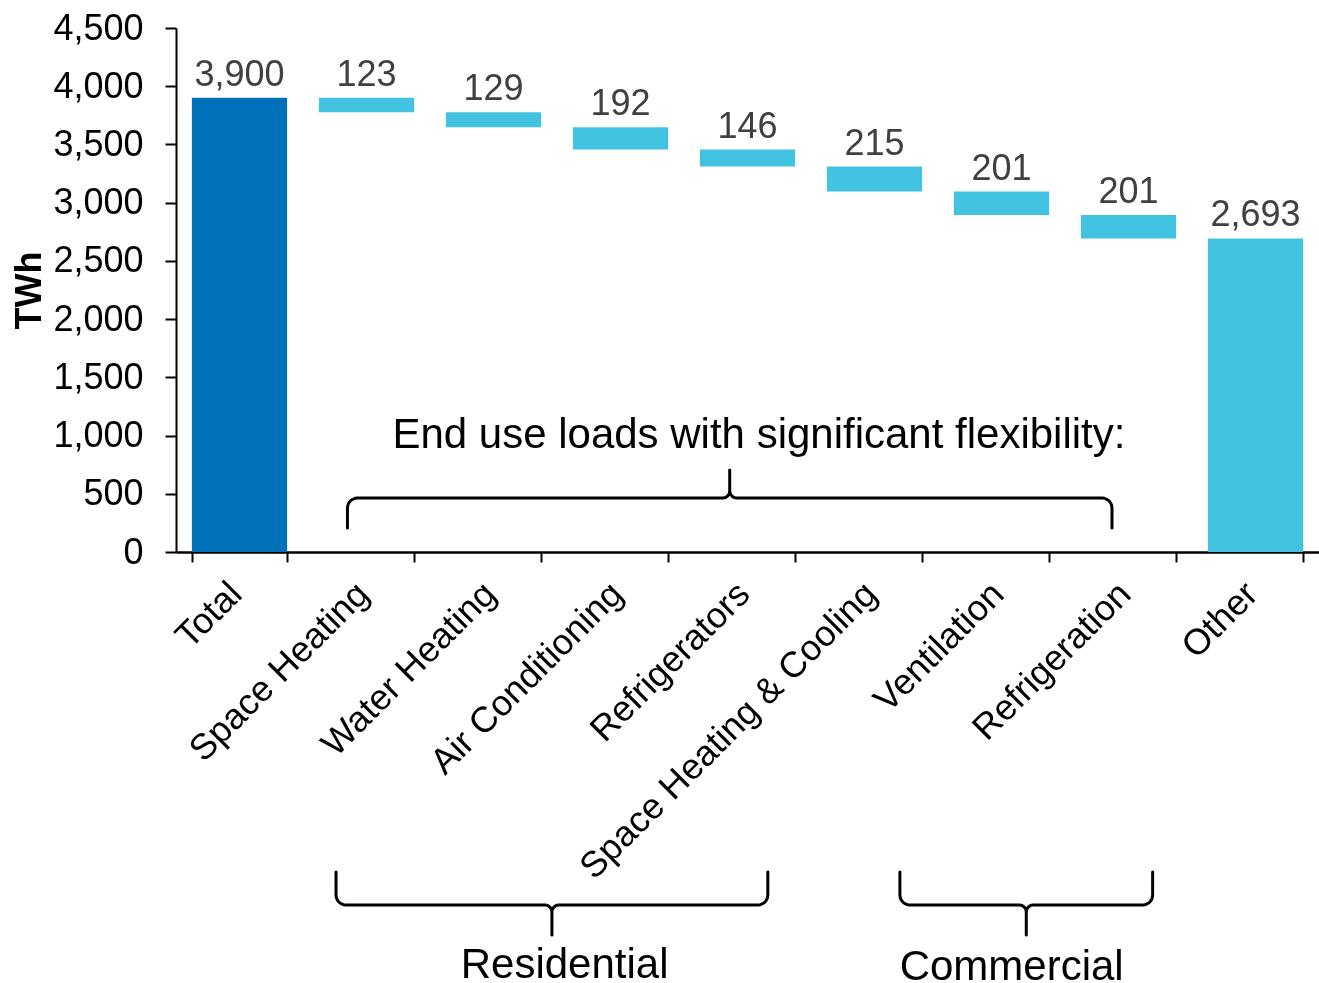  Describe the element at coordinates (239, 73) in the screenshot. I see `data-label: 3,900` at that location.